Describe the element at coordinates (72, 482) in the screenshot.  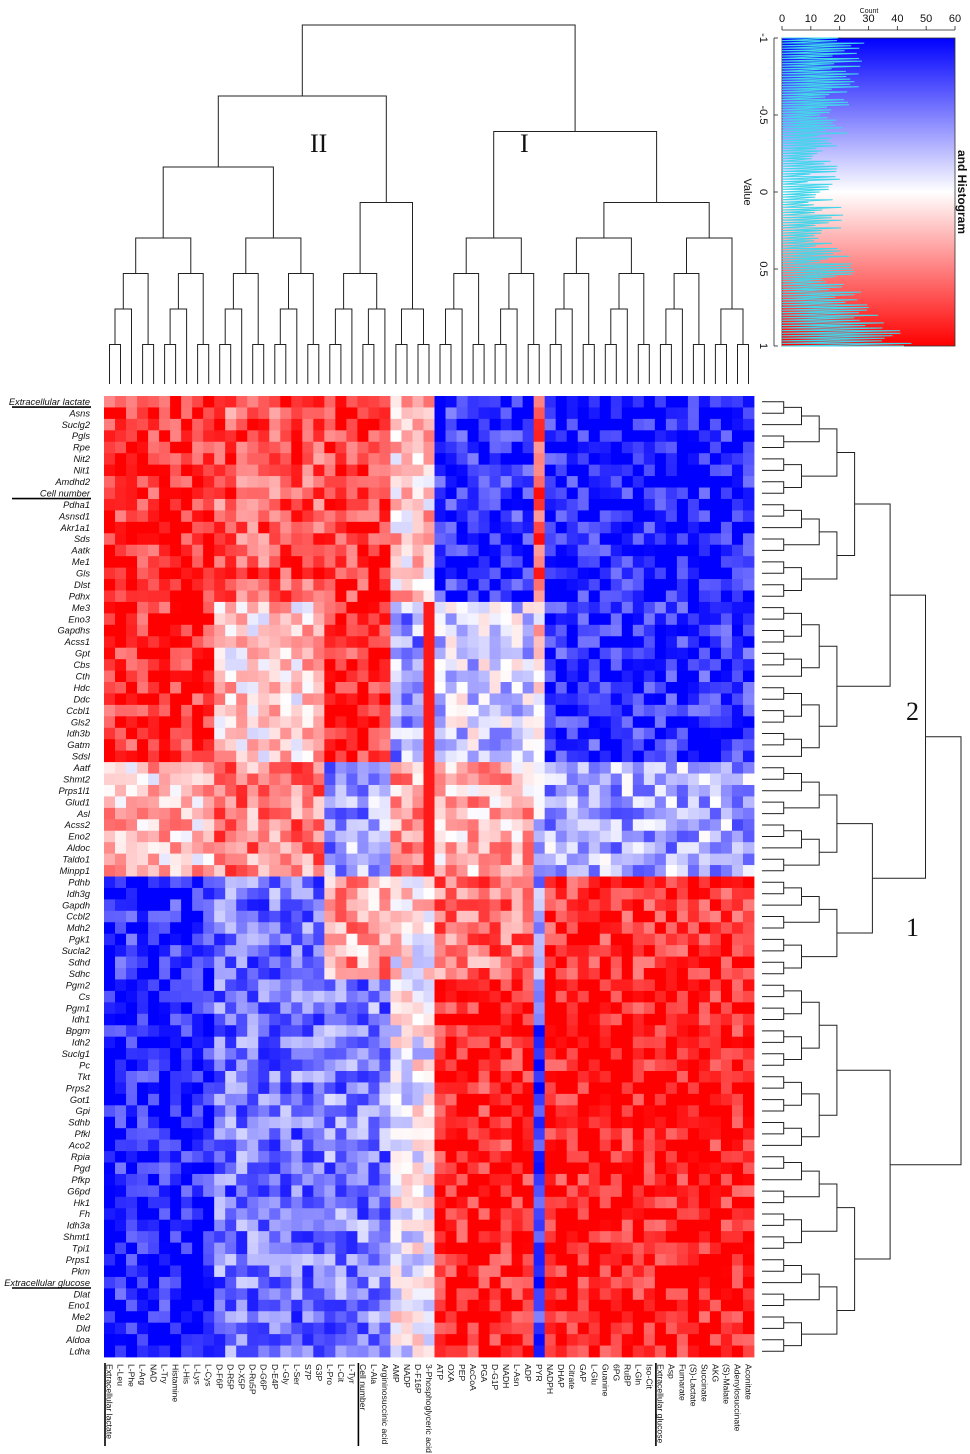
I see `row-label: Amdhd2` at that location.